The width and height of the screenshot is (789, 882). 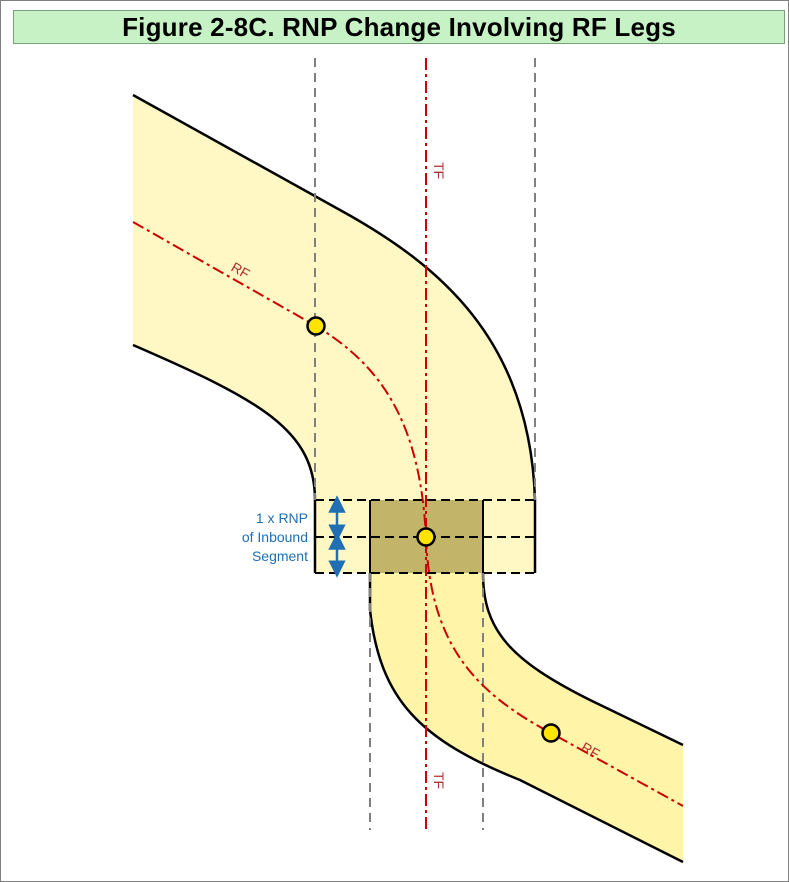 What do you see at coordinates (280, 556) in the screenshot?
I see `rnp-annotation-line-3: Segment` at bounding box center [280, 556].